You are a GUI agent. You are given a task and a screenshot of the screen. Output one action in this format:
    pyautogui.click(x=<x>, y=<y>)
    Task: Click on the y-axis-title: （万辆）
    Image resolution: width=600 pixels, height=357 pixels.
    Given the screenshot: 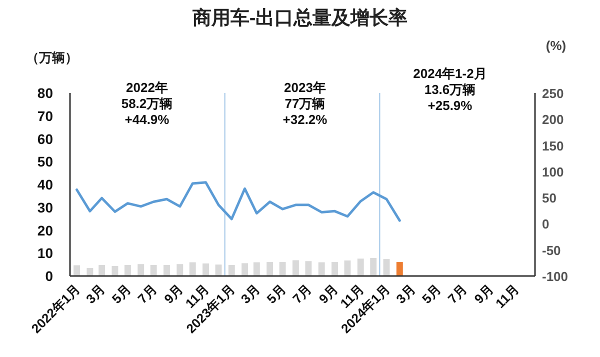 What is the action you would take?
    pyautogui.click(x=52, y=57)
    